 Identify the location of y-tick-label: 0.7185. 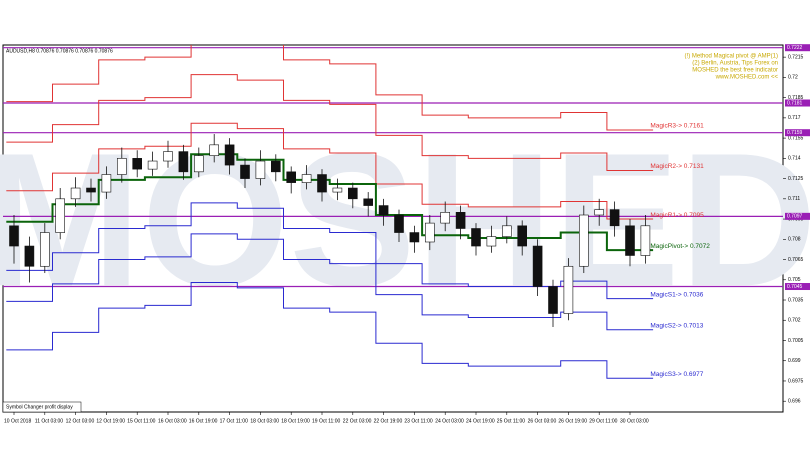
(796, 98).